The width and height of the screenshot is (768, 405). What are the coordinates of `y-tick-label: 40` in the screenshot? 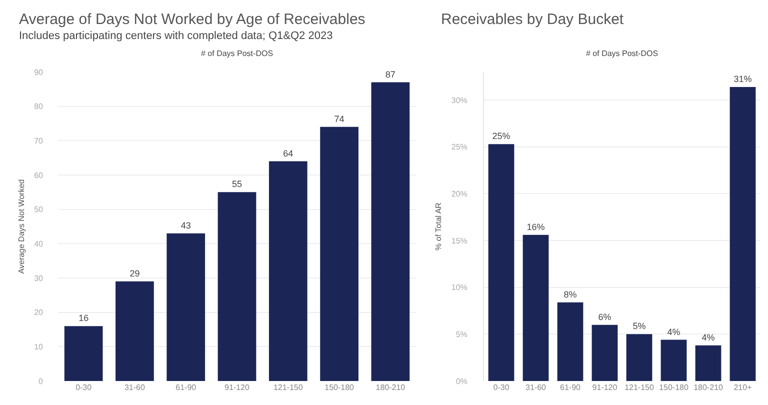 It's located at (39, 243).